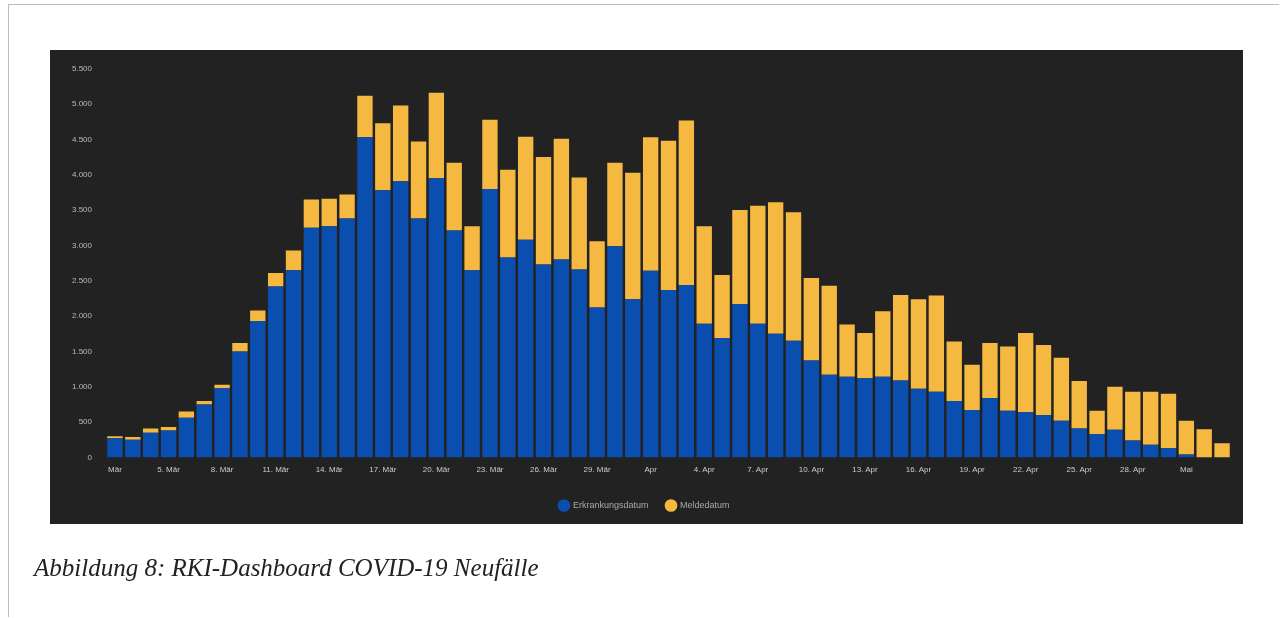 This screenshot has height=618, width=1280. Describe the element at coordinates (82, 351) in the screenshot. I see `y-tick-label: 1.500` at that location.